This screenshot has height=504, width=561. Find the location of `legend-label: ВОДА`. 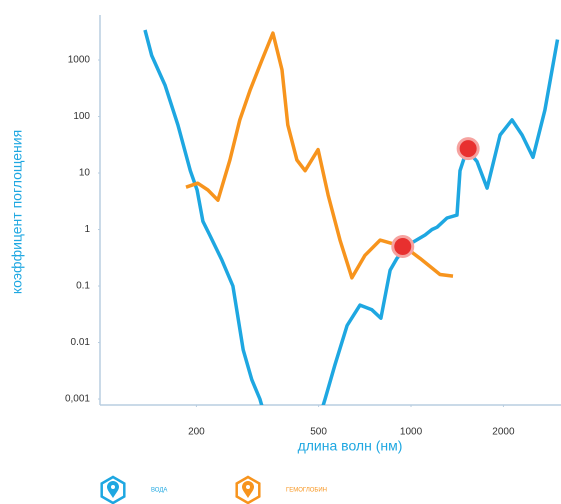

legend-label: ВОДА is located at coordinates (159, 491).